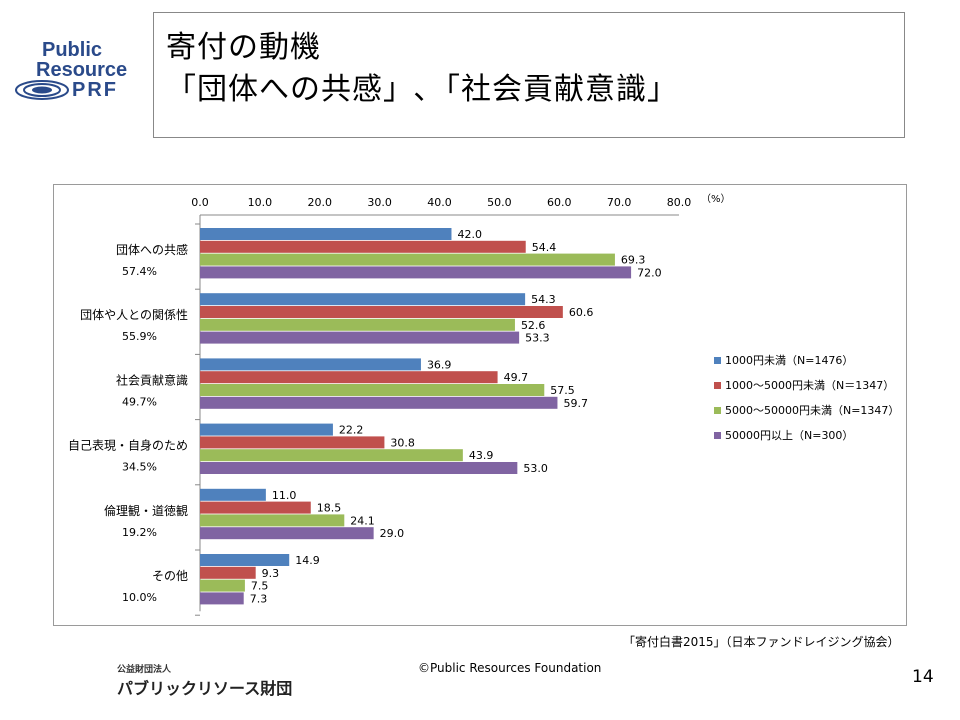  I want to click on bar-value-label: 11.0, so click(284, 495).